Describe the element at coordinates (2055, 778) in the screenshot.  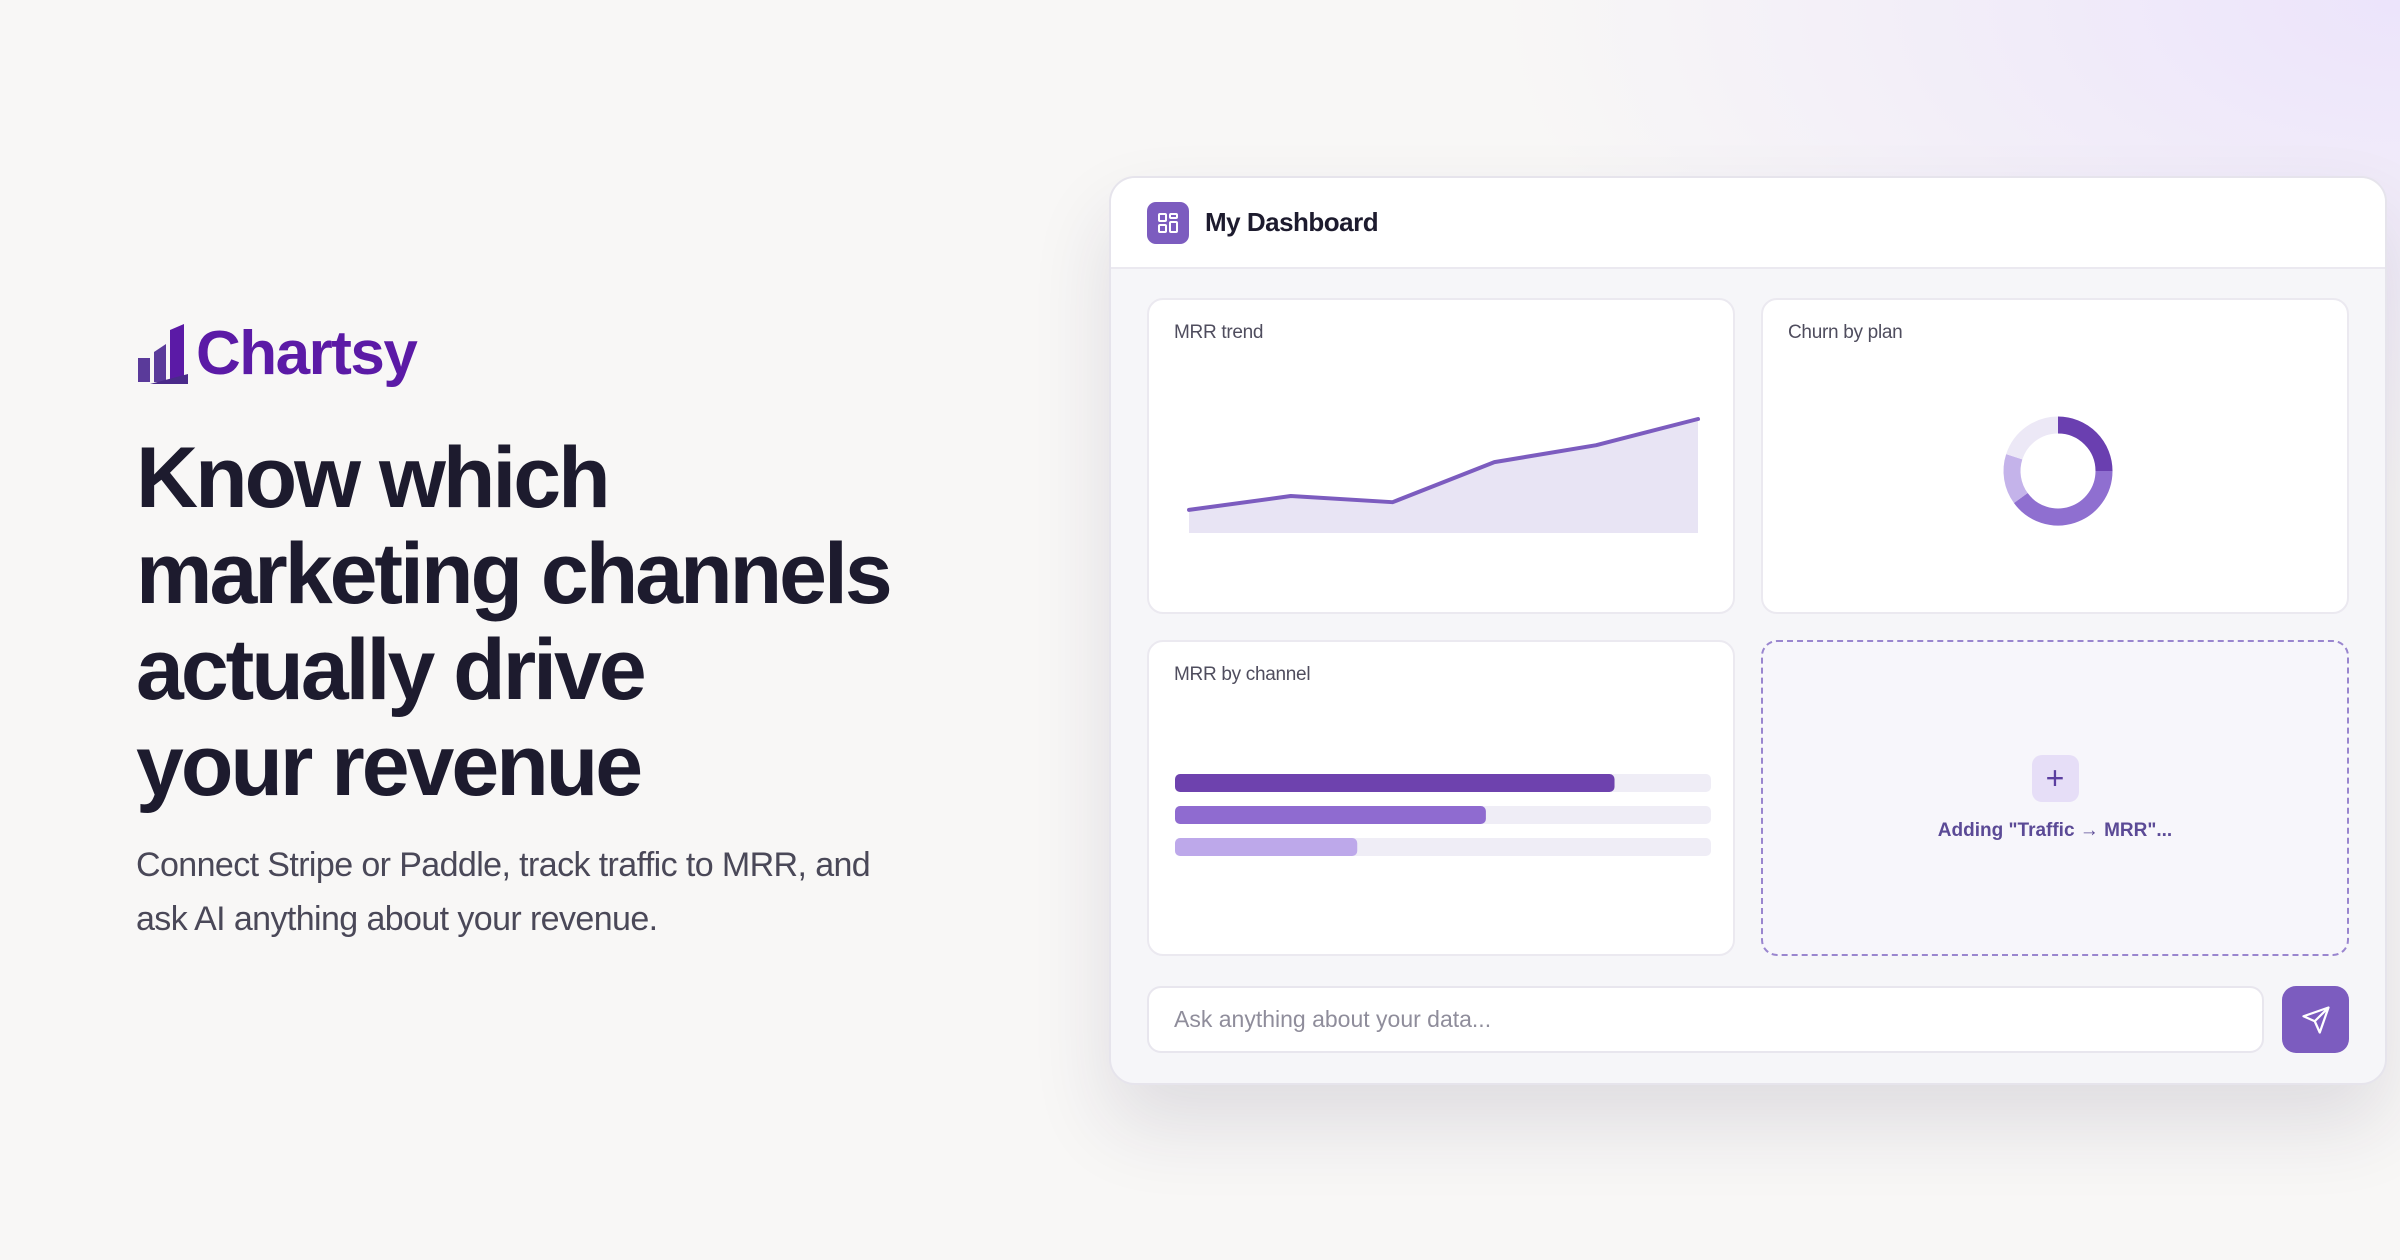
I see `plus-icon: +` at that location.